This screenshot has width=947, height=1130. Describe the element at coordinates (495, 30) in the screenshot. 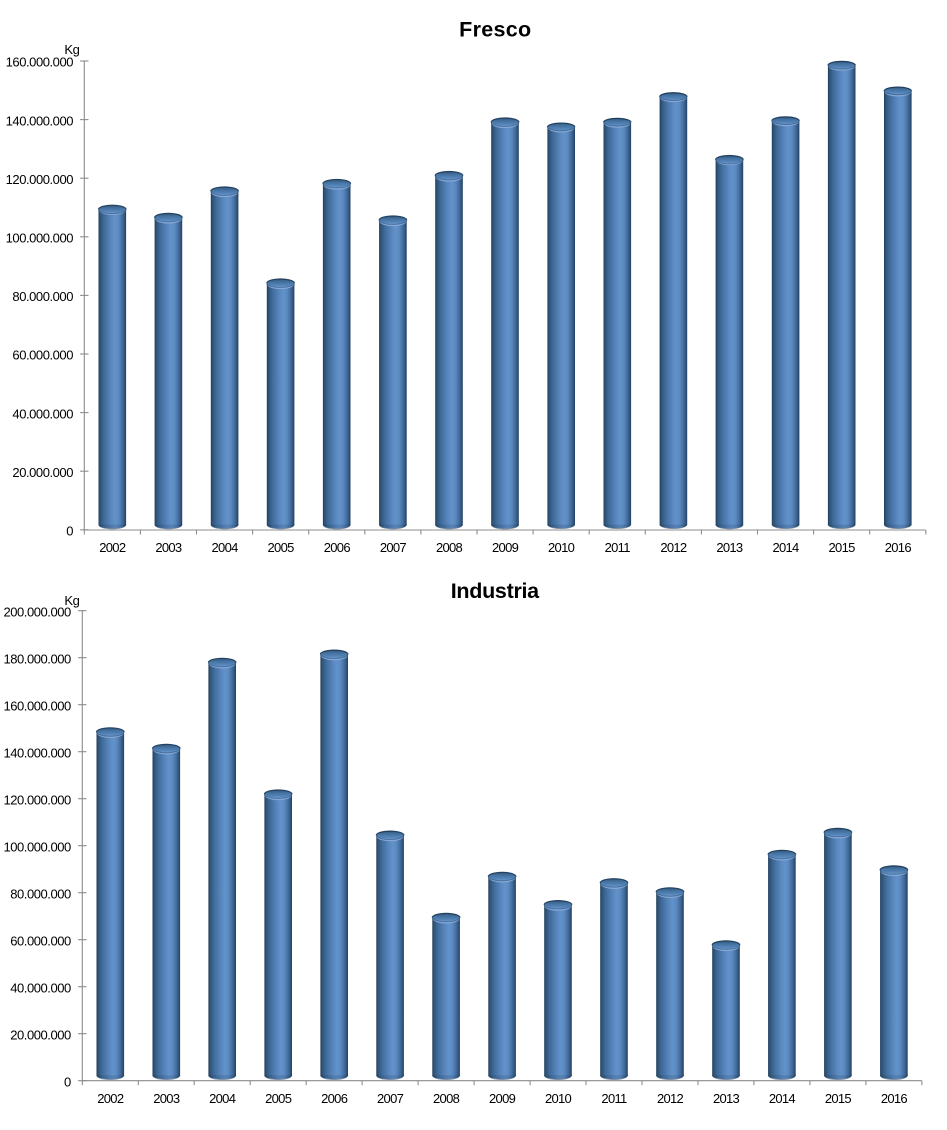

I see `svg-text: Fresco` at that location.